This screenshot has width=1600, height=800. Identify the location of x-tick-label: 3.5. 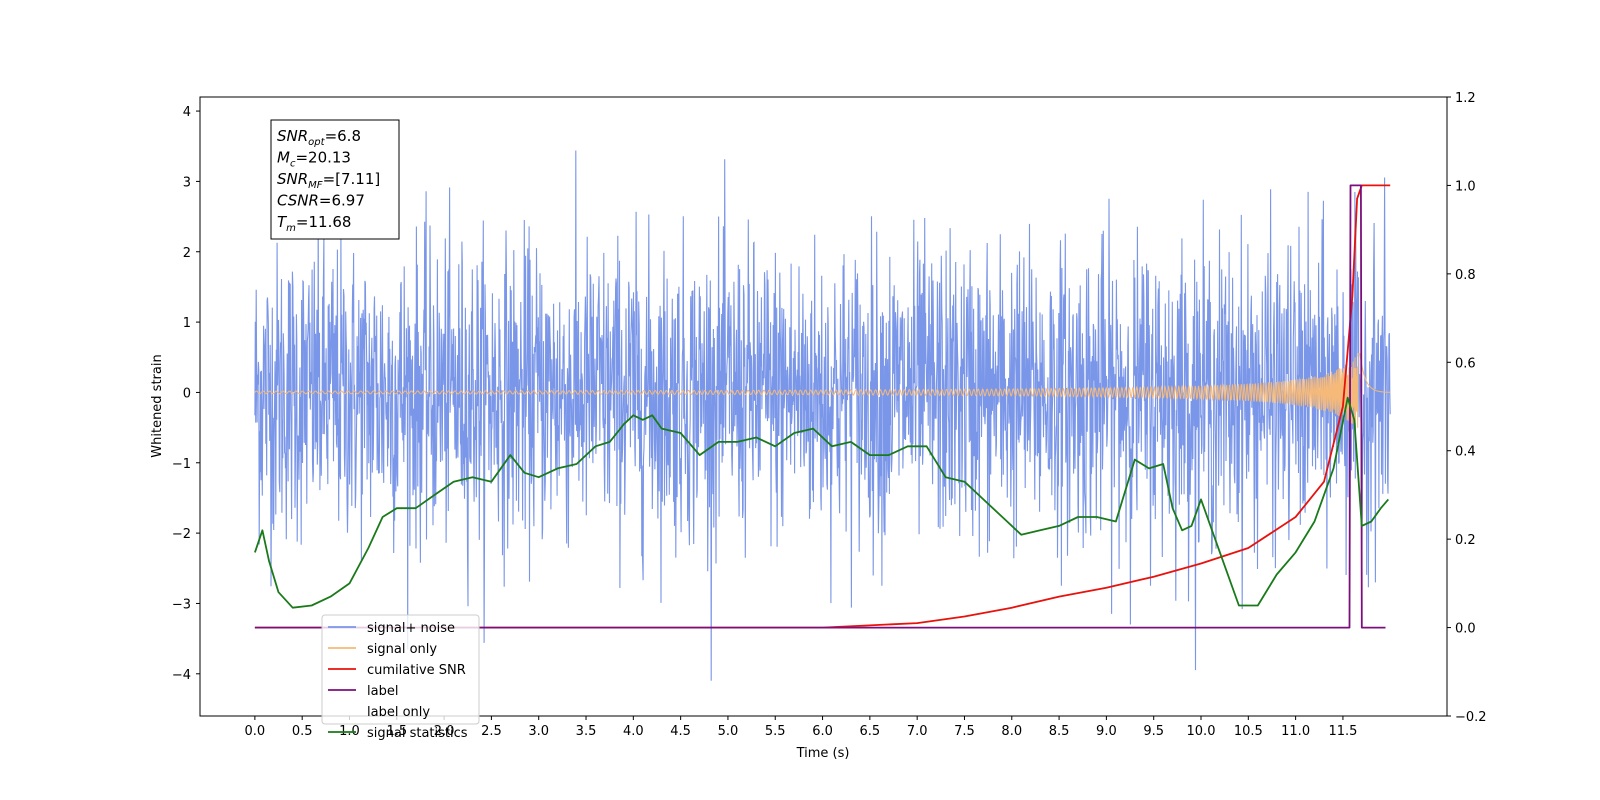
(586, 731).